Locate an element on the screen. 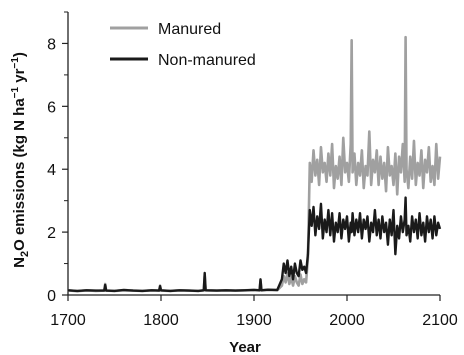 The width and height of the screenshot is (464, 355). x-tick-label: 1900 is located at coordinates (254, 320).